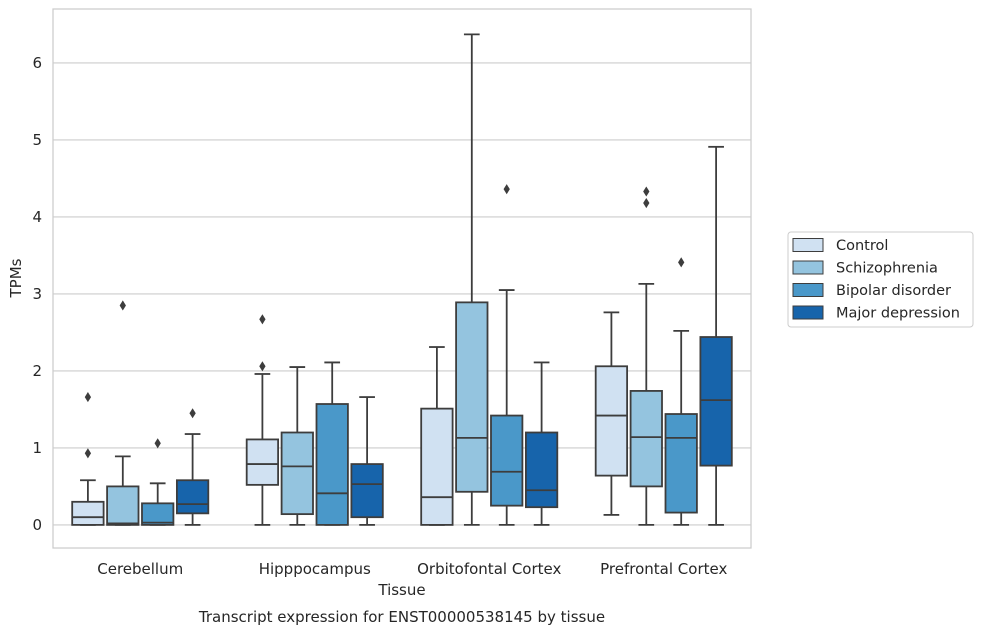  I want to click on legend-frame, so click(880, 279).